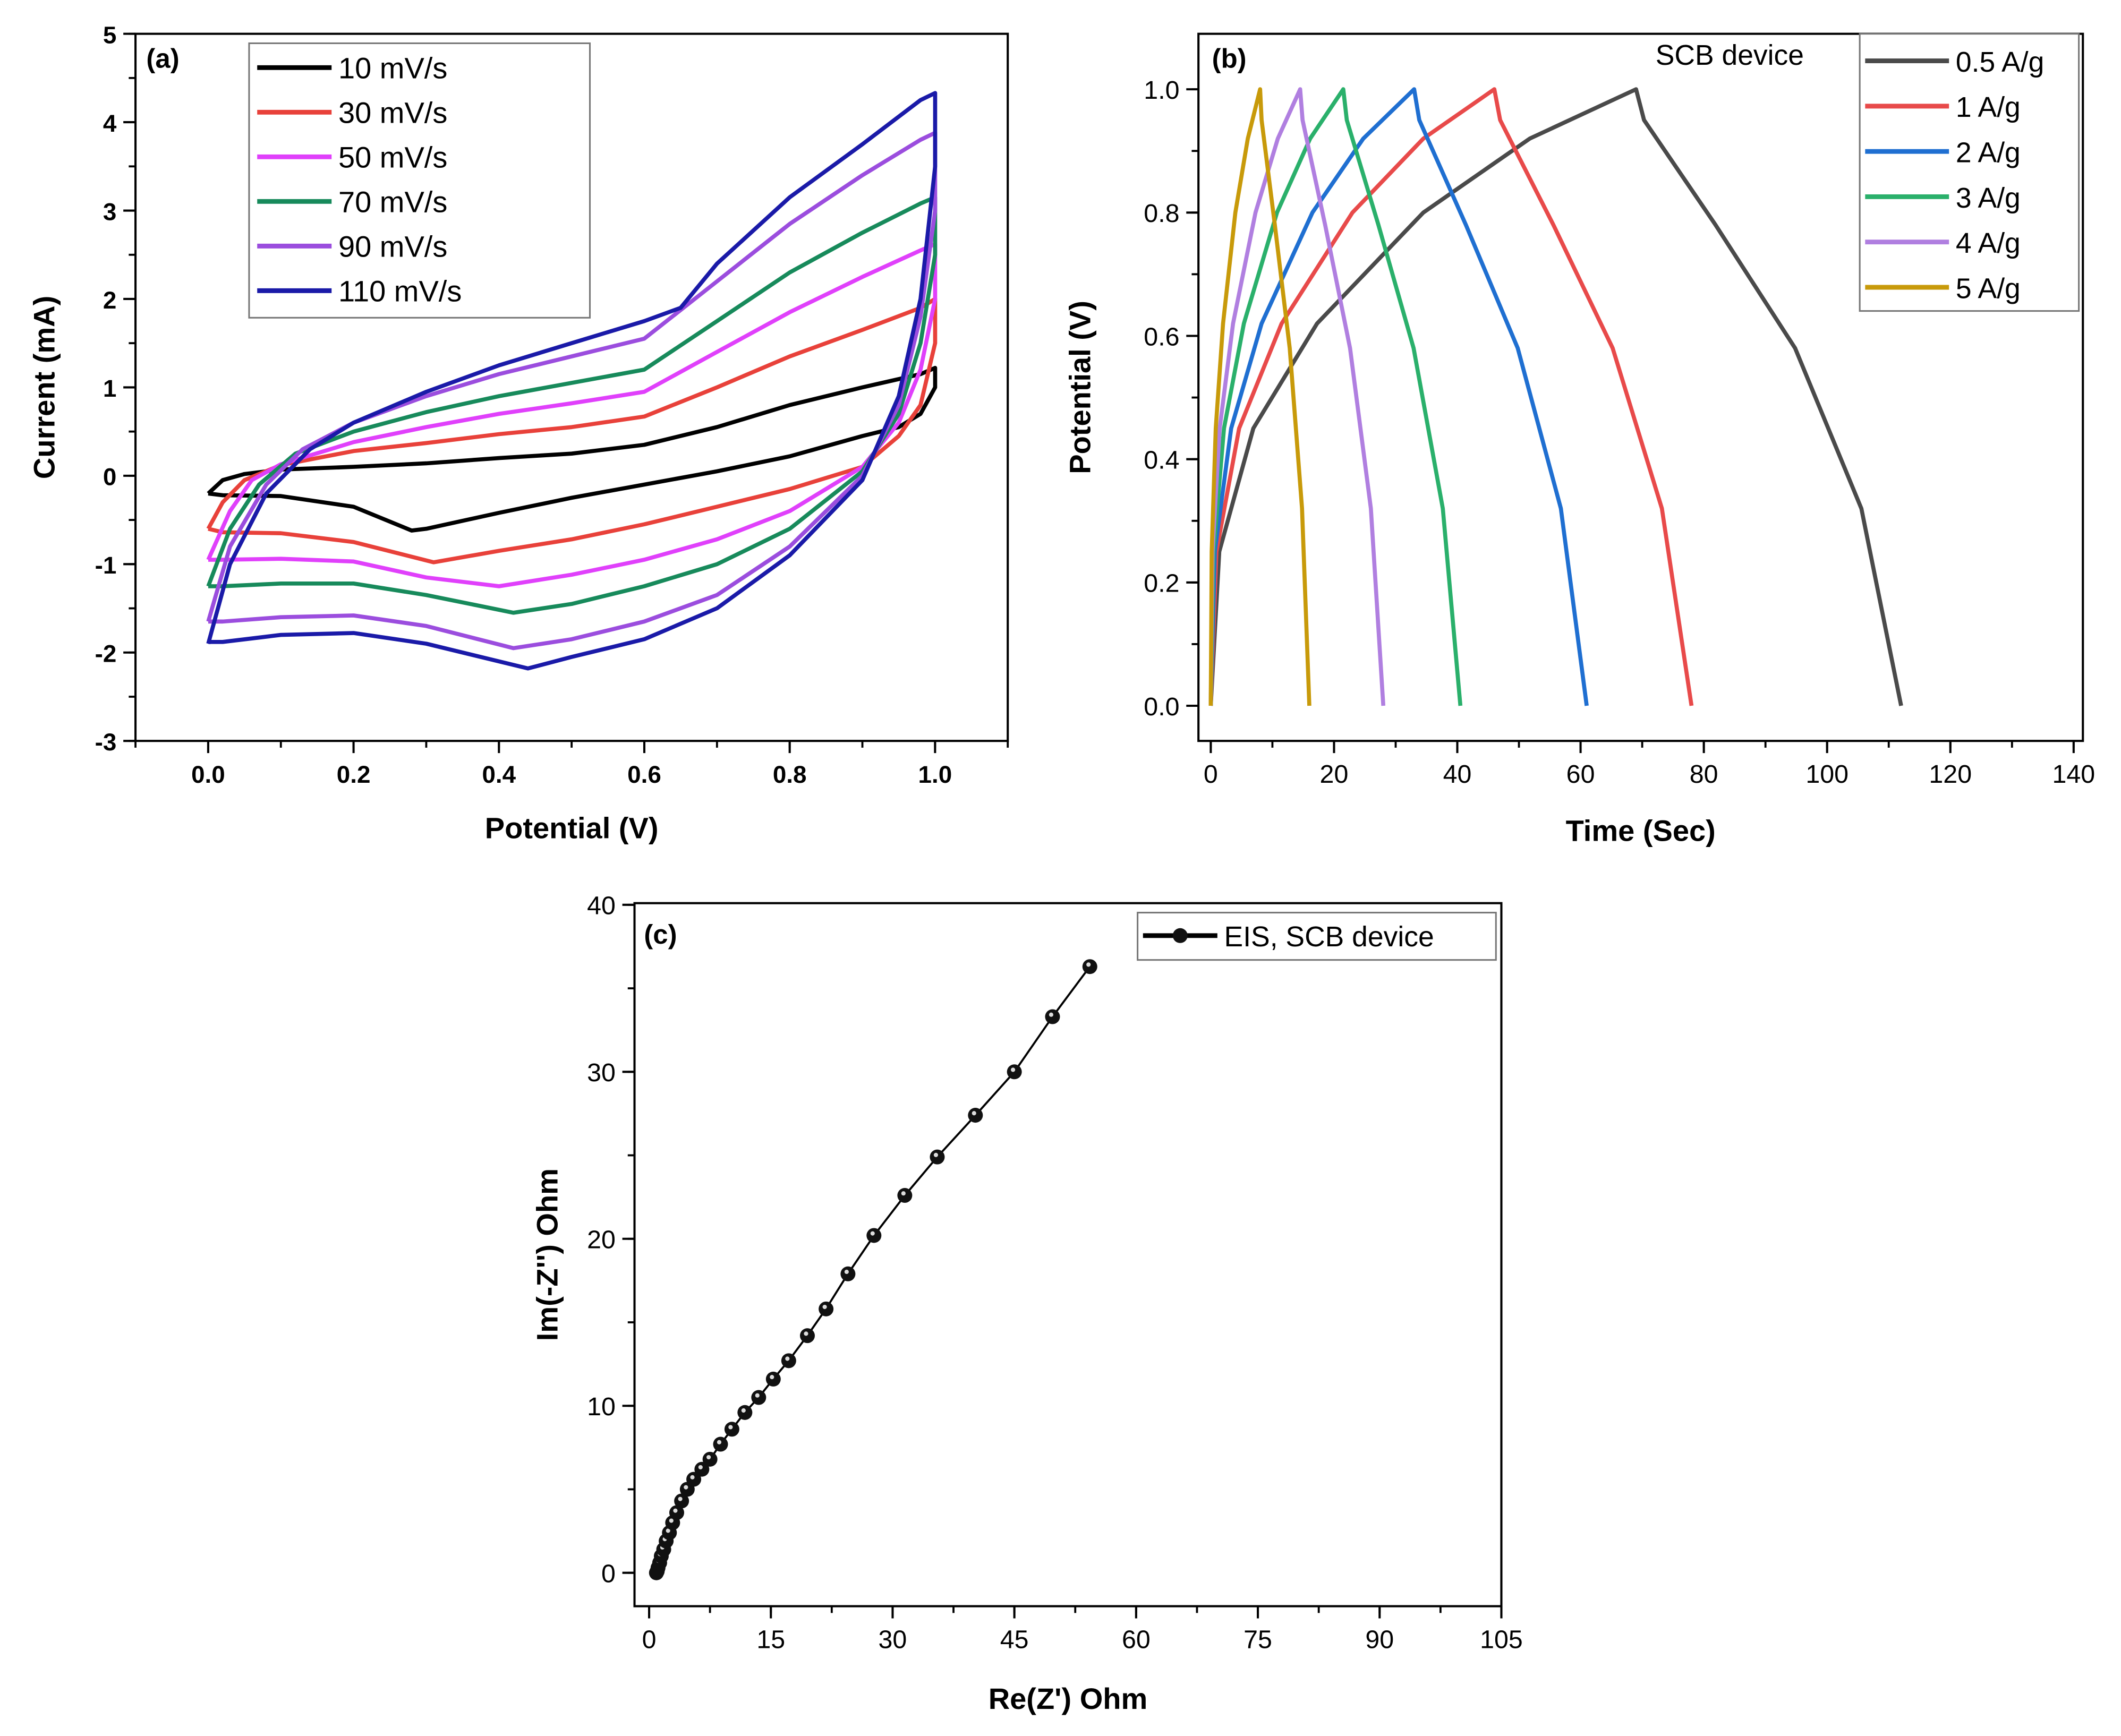 The image size is (2121, 1736). I want to click on y-tick-label: 1, so click(110, 388).